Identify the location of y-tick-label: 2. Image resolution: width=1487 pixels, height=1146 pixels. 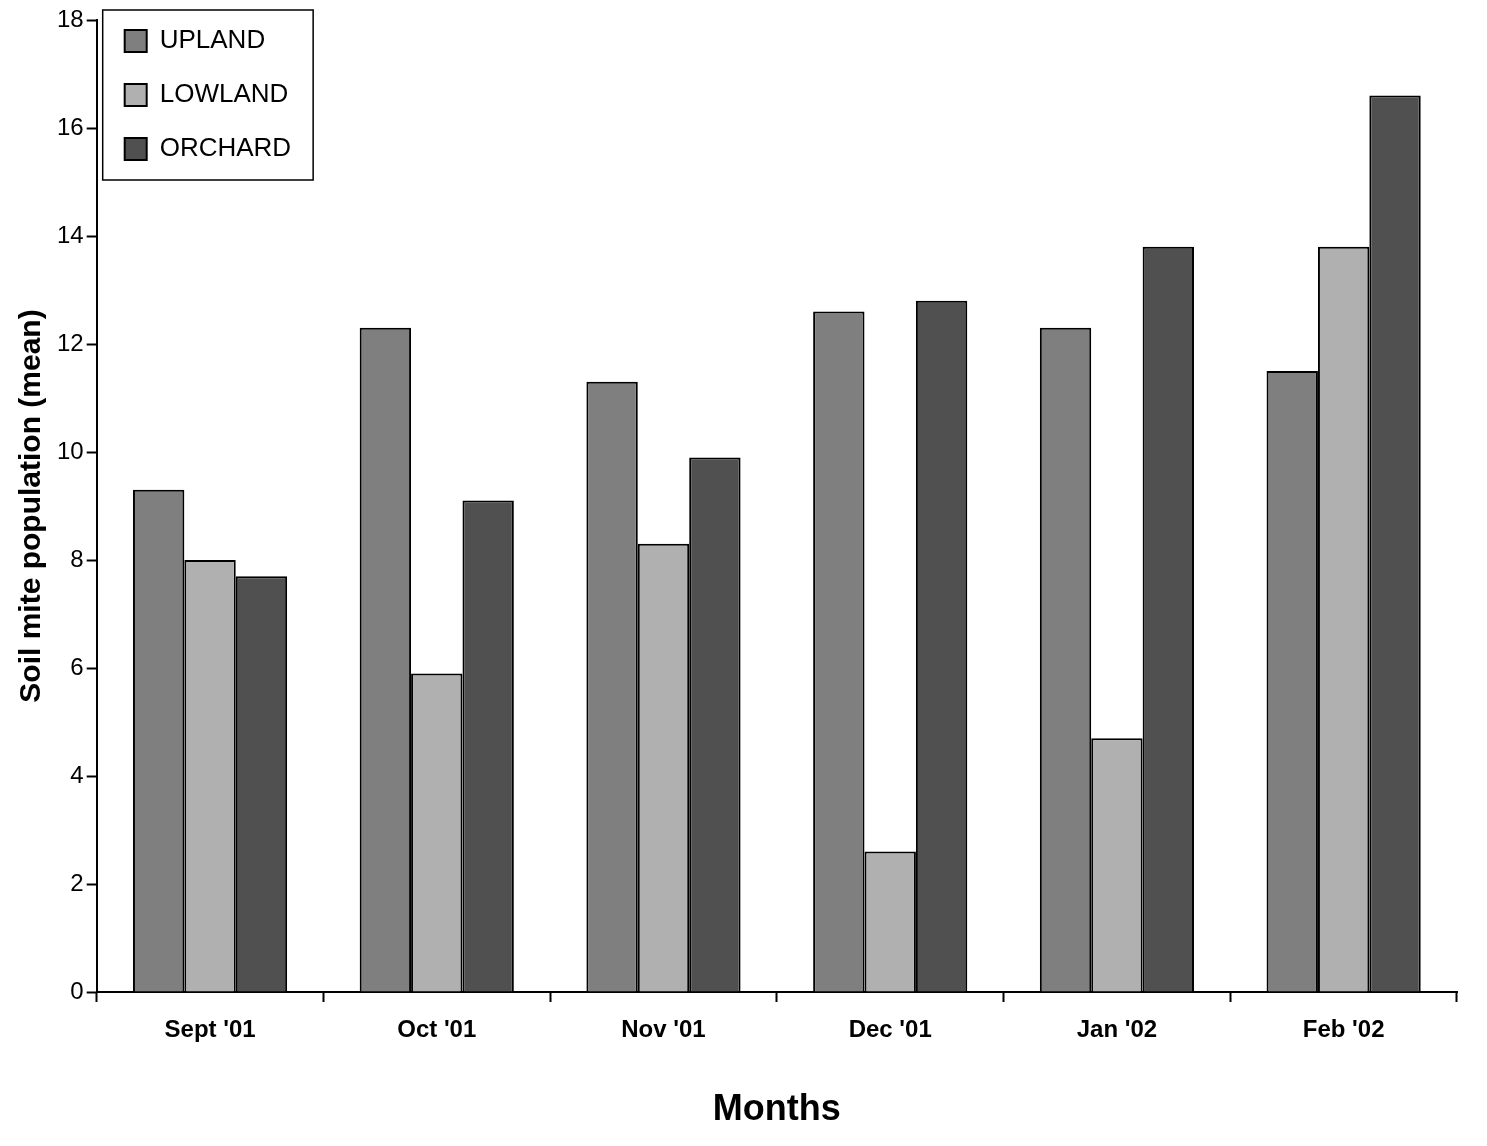
(77, 882).